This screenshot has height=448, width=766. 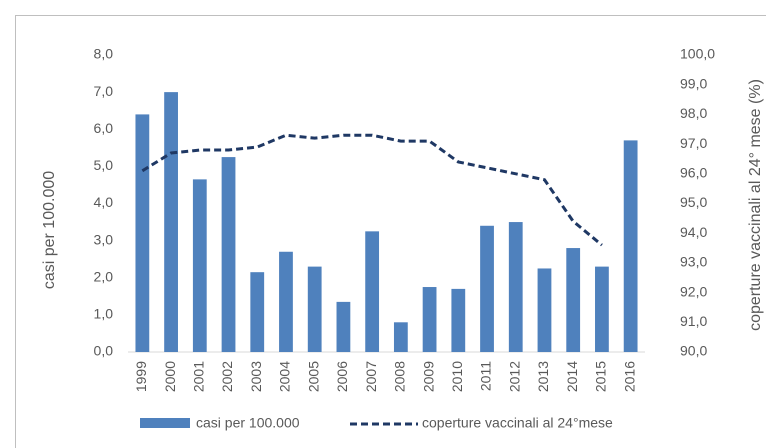 What do you see at coordinates (141, 376) in the screenshot?
I see `x-tick-label: 1999` at bounding box center [141, 376].